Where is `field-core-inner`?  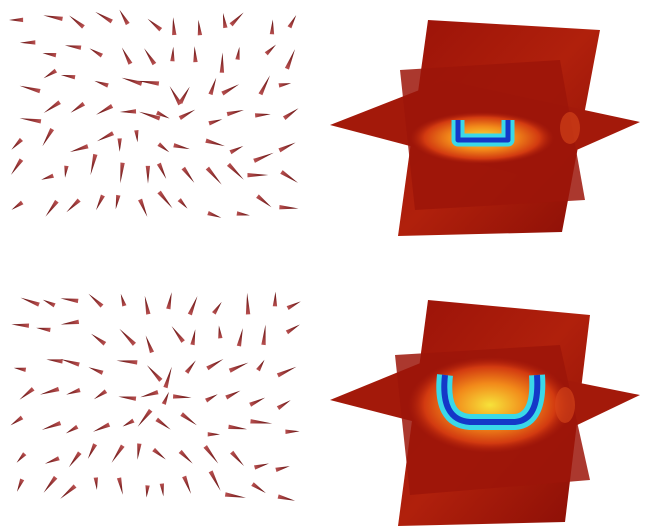
field-core-inner is located at coordinates (491, 399).